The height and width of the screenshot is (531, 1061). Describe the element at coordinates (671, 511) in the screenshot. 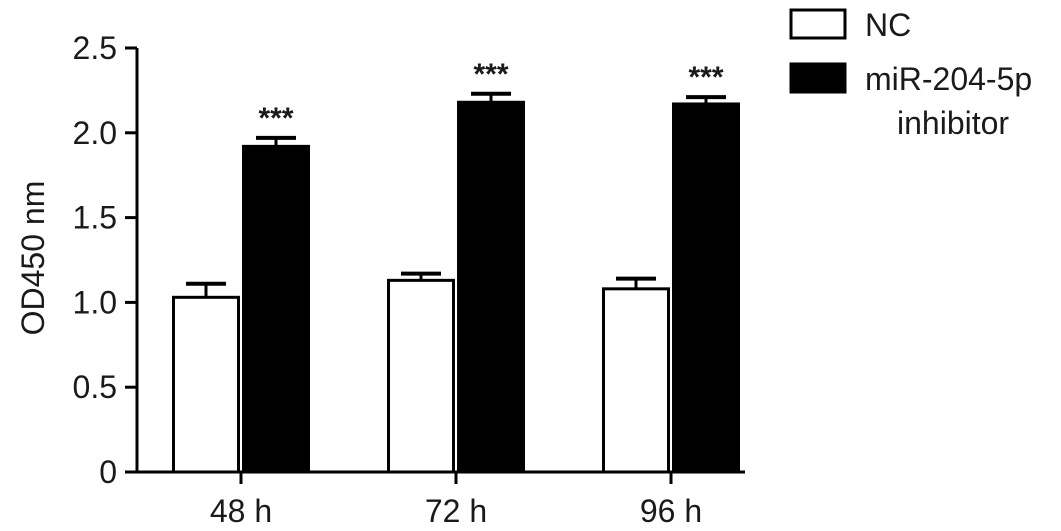

I see `x-tick-label: 96 h` at that location.